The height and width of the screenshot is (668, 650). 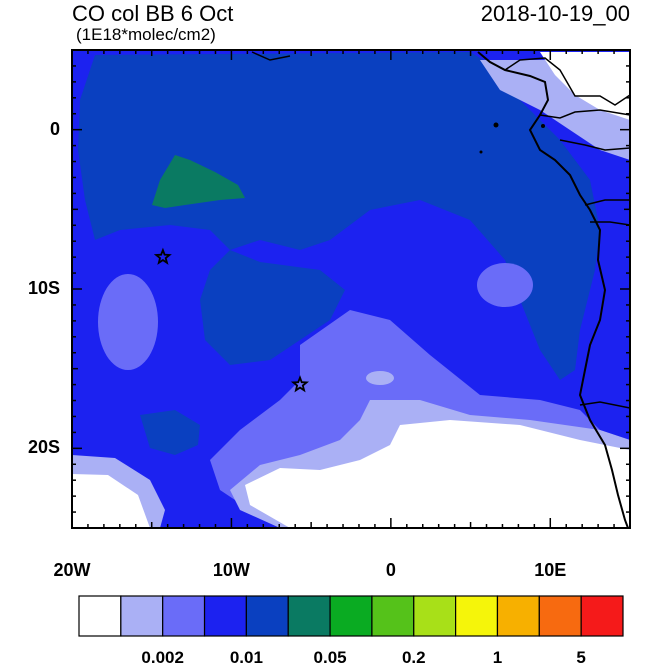 What do you see at coordinates (198, 181) in the screenshot?
I see `field-teal-blob` at bounding box center [198, 181].